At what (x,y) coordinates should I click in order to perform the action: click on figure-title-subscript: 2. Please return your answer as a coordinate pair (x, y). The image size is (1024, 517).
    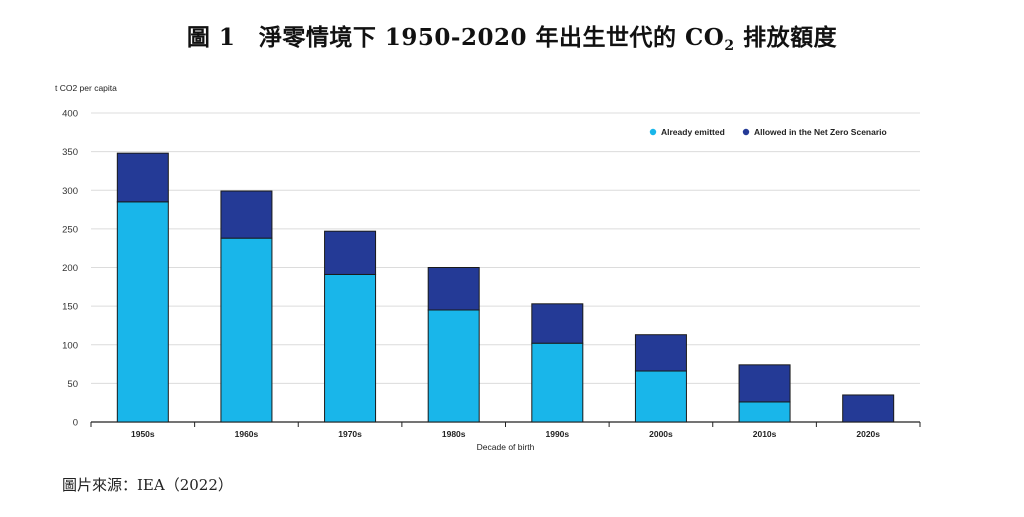
    Looking at the image, I should click on (729, 46).